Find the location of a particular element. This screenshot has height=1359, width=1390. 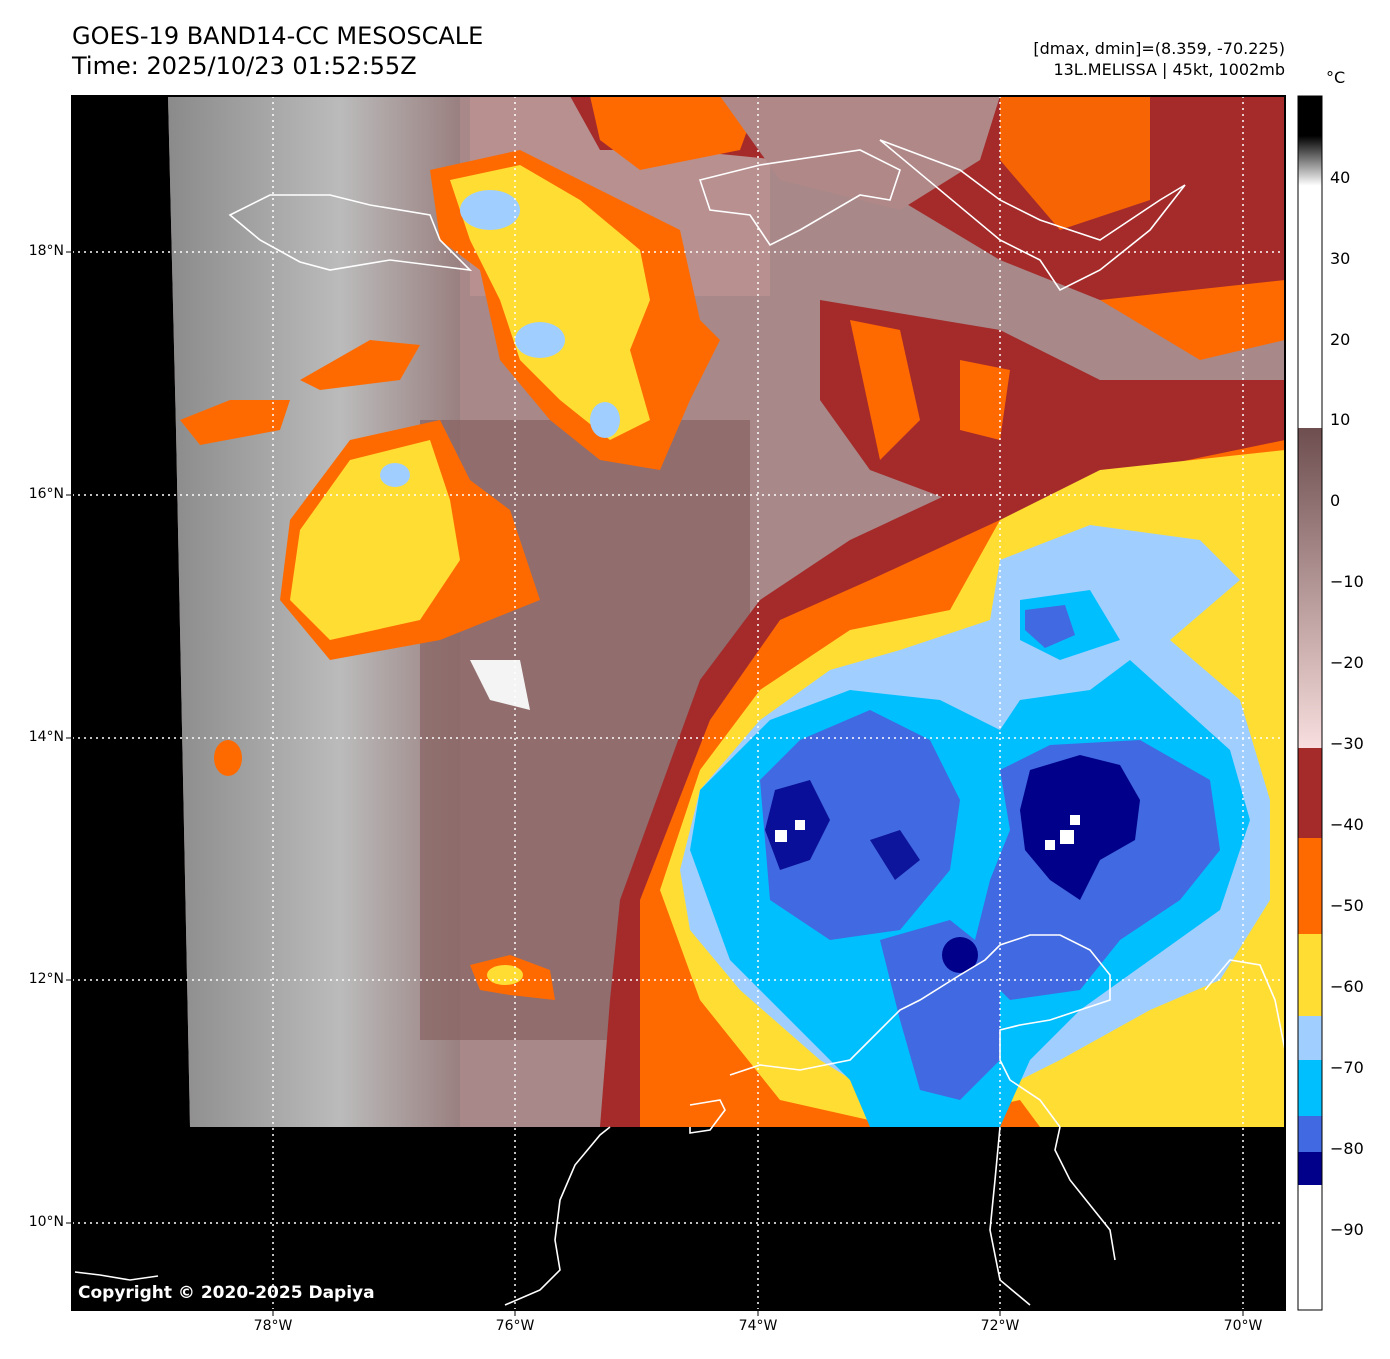

lat-label-12n: 12°N is located at coordinates (46, 979).